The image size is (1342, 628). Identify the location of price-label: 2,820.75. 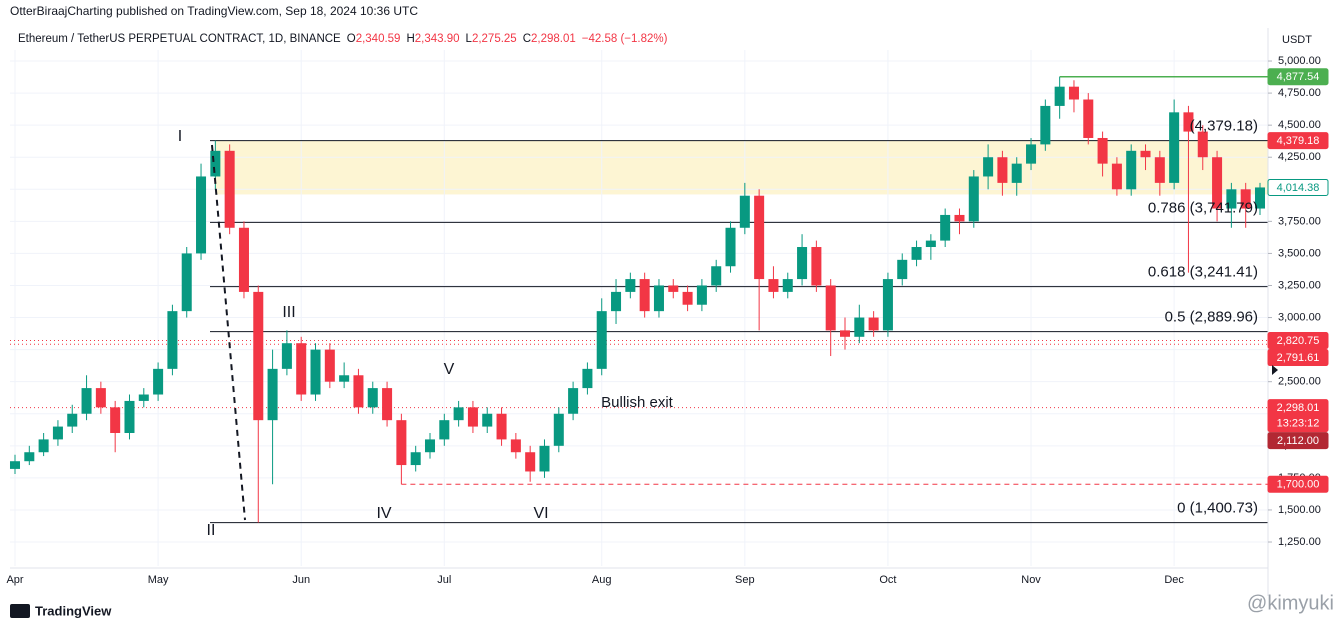
(1298, 341).